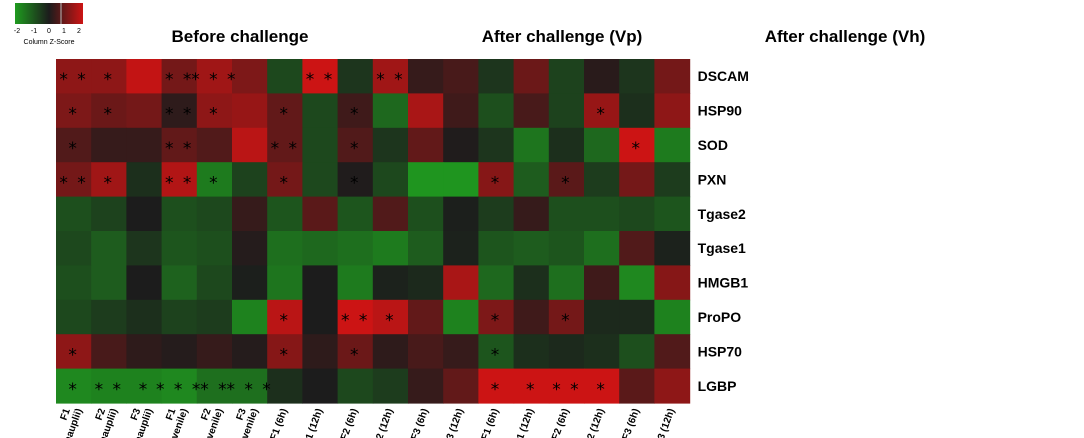 The width and height of the screenshot is (1084, 438). What do you see at coordinates (34, 31) in the screenshot?
I see `color-key-tick: -1` at bounding box center [34, 31].